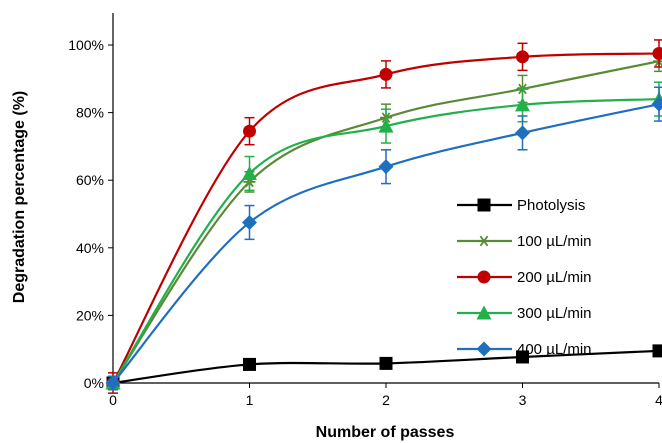 The height and width of the screenshot is (443, 662). Describe the element at coordinates (554, 277) in the screenshot. I see `legend-label: 200 µL/min` at that location.